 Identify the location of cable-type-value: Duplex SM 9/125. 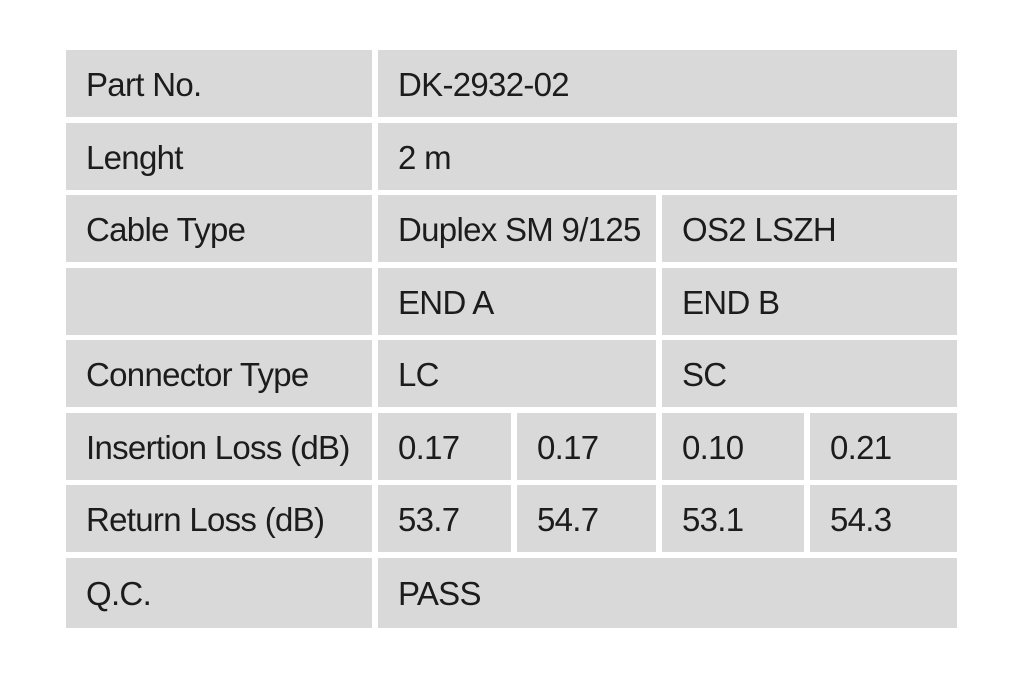
(517, 228).